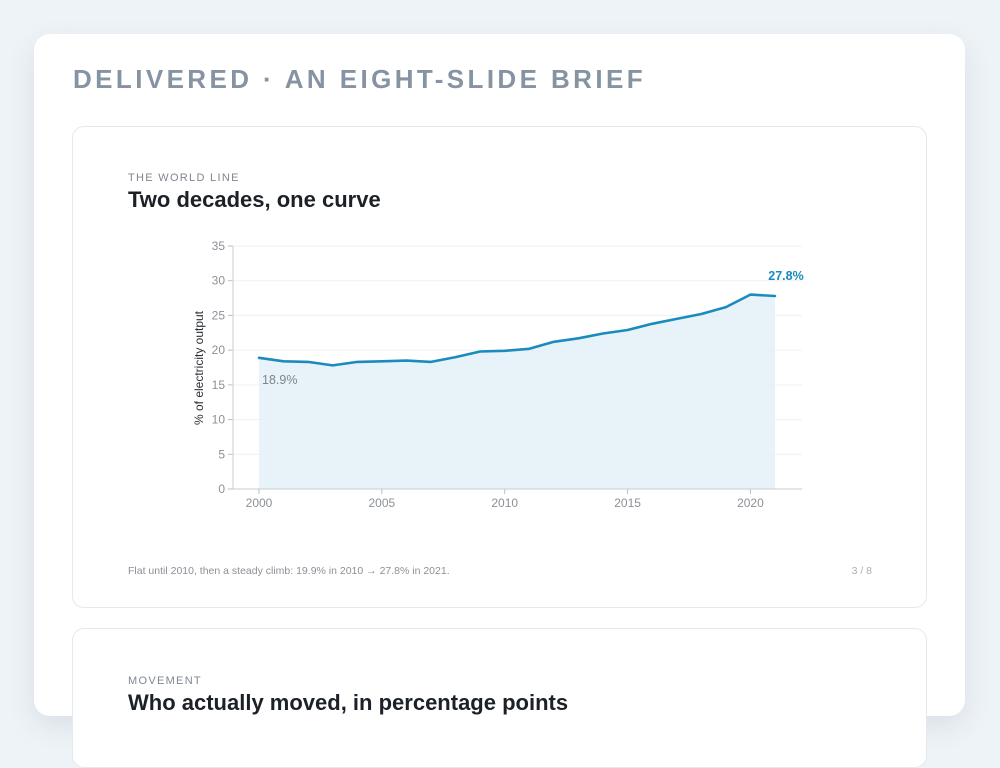  Describe the element at coordinates (254, 199) in the screenshot. I see `slide-title: Two decades, one curve` at that location.